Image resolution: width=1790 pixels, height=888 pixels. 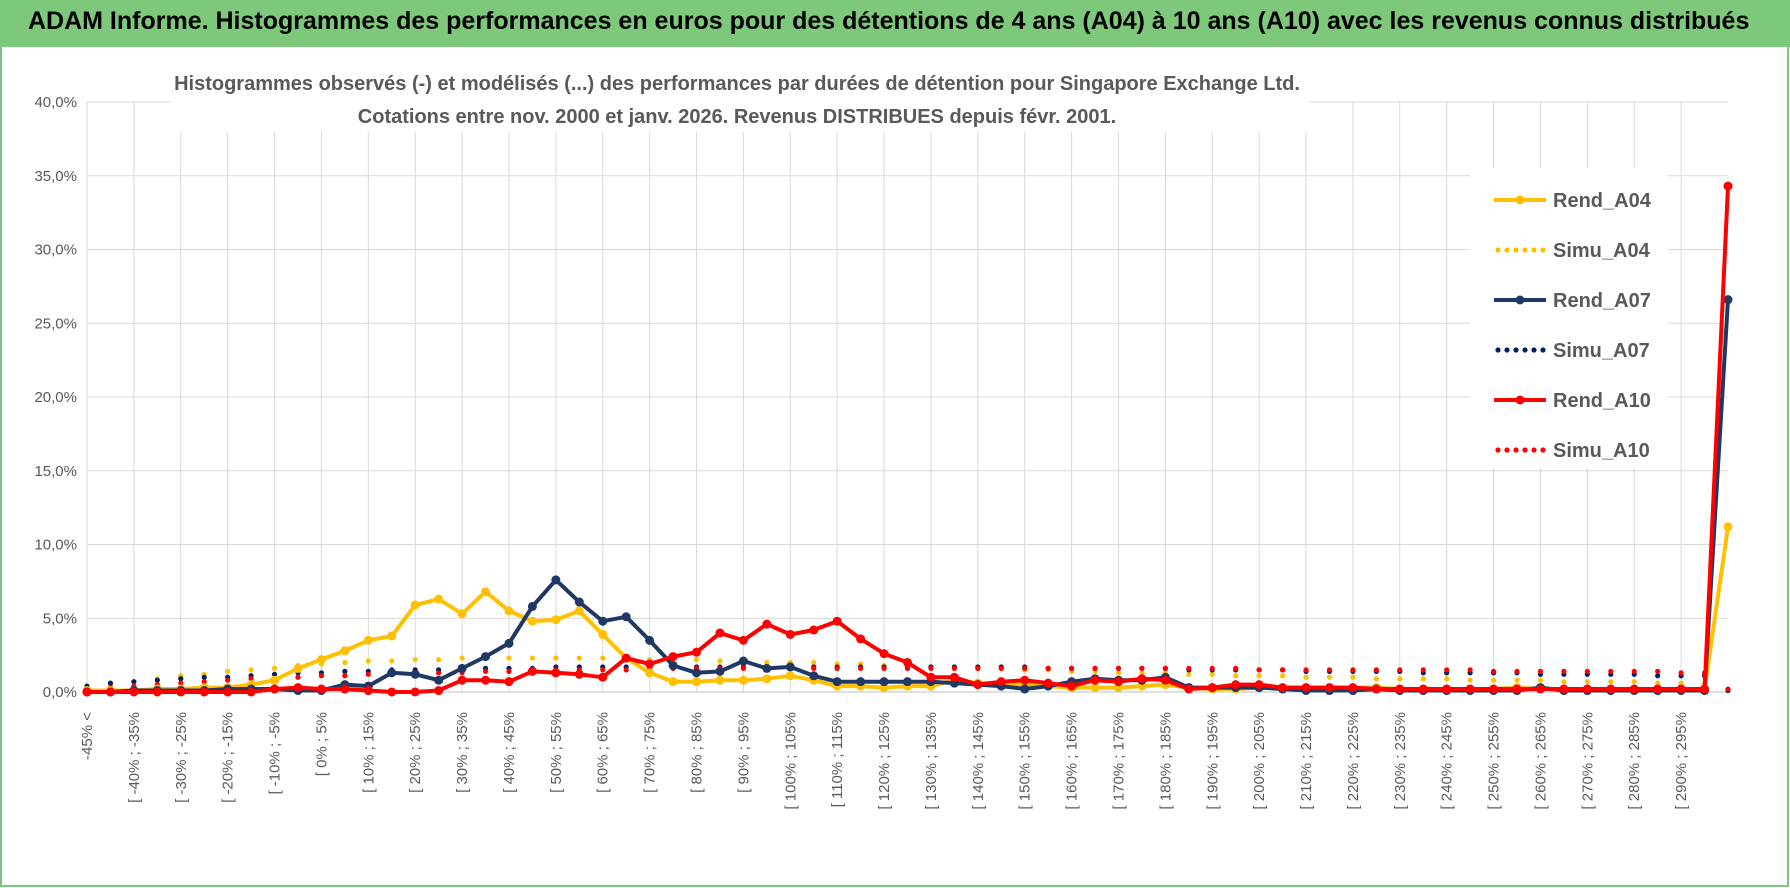 What do you see at coordinates (1400, 761) in the screenshot?
I see `x-tick-label: [ 230% ; 235%` at bounding box center [1400, 761].